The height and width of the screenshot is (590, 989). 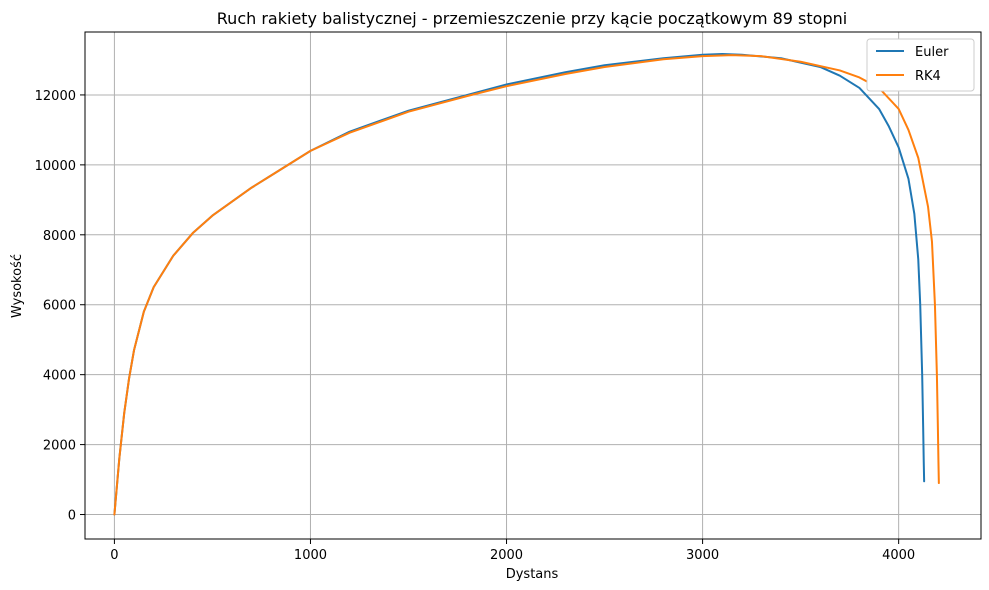 I want to click on y-tick-label: 10000, so click(x=55, y=166).